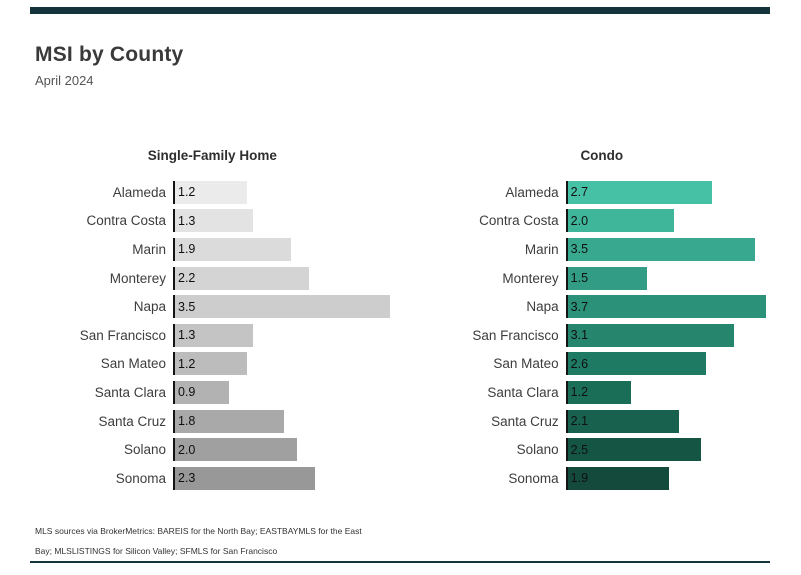  I want to click on bar-row: Alameda 2.7, so click(602, 192).